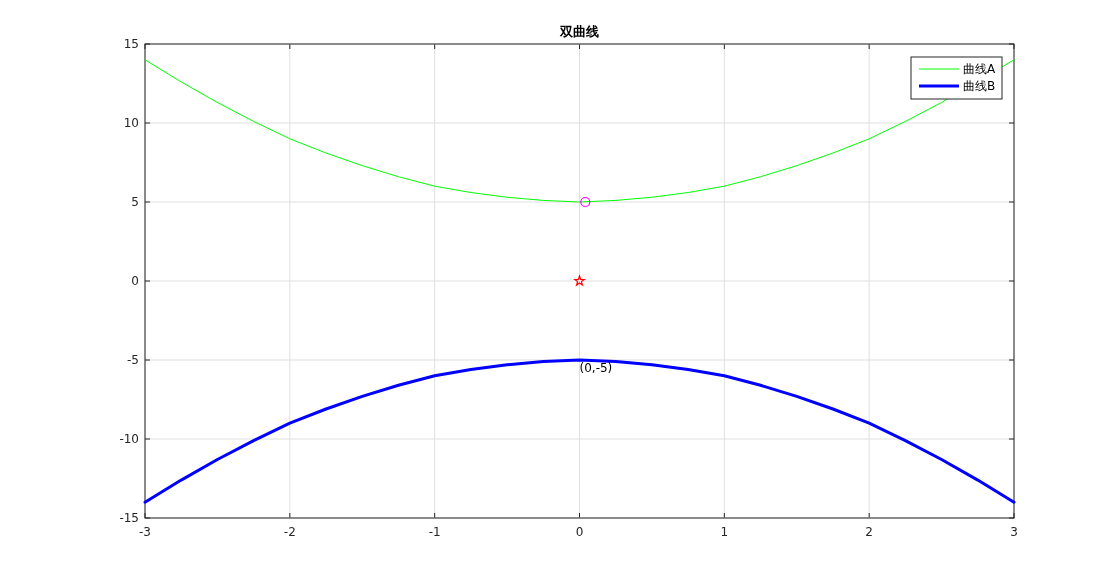 This screenshot has height=582, width=1120. What do you see at coordinates (131, 123) in the screenshot?
I see `y-tick-label: 10` at bounding box center [131, 123].